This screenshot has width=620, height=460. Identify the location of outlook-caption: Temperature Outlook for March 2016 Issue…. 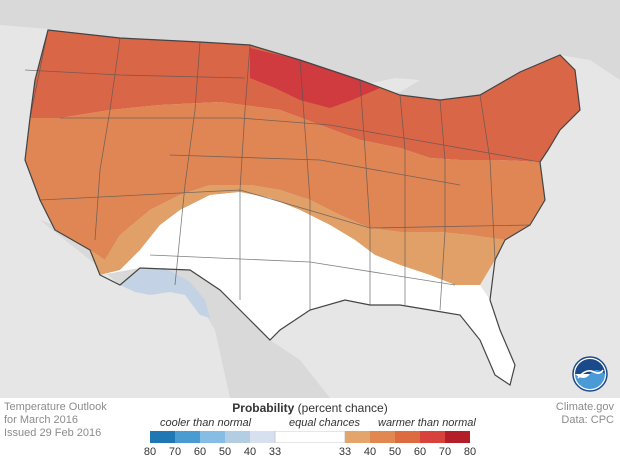
(55, 420).